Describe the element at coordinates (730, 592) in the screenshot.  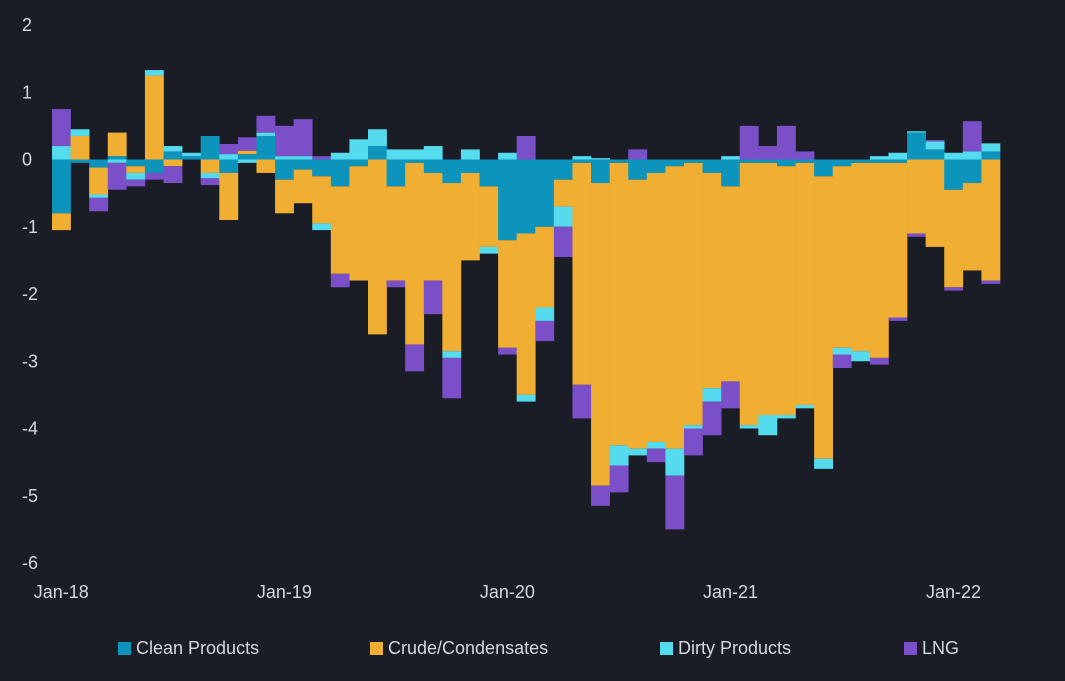
I see `x-tick-label: Jan-21` at that location.